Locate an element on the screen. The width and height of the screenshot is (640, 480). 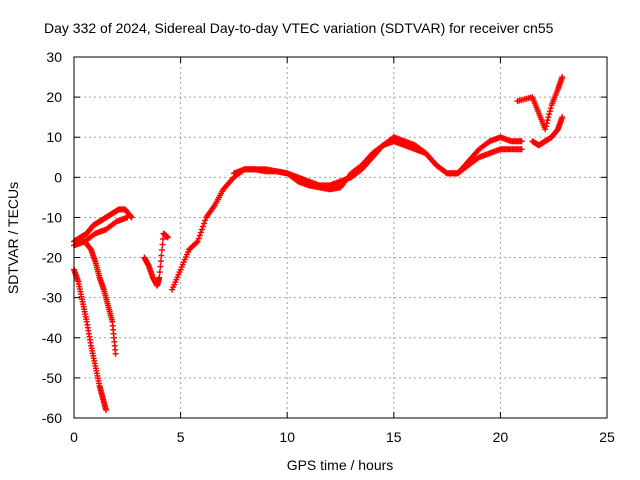
y-tick-label: -10 is located at coordinates (52, 217).